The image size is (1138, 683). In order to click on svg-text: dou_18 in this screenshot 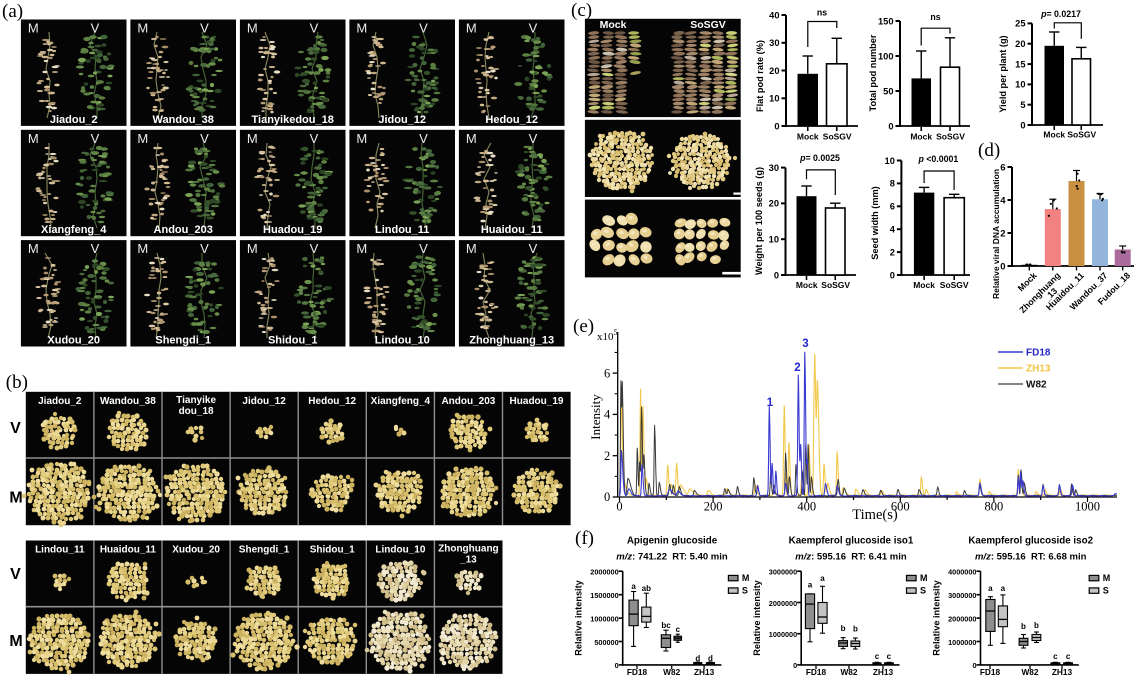, I will do `click(196, 411)`.